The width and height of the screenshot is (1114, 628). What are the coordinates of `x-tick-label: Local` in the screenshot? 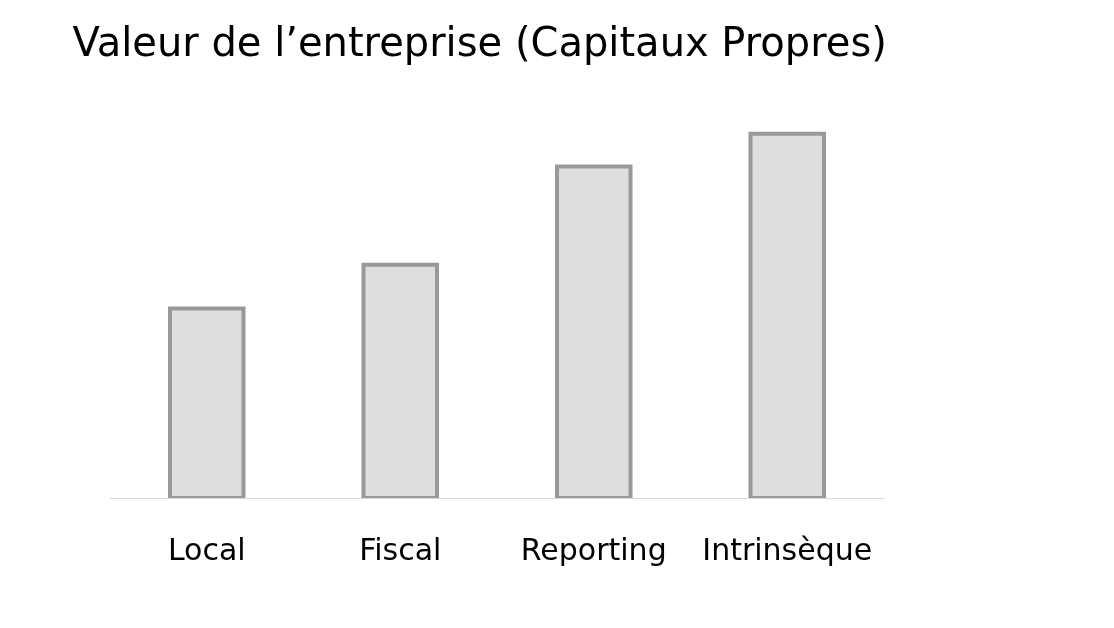 It's located at (206, 549).